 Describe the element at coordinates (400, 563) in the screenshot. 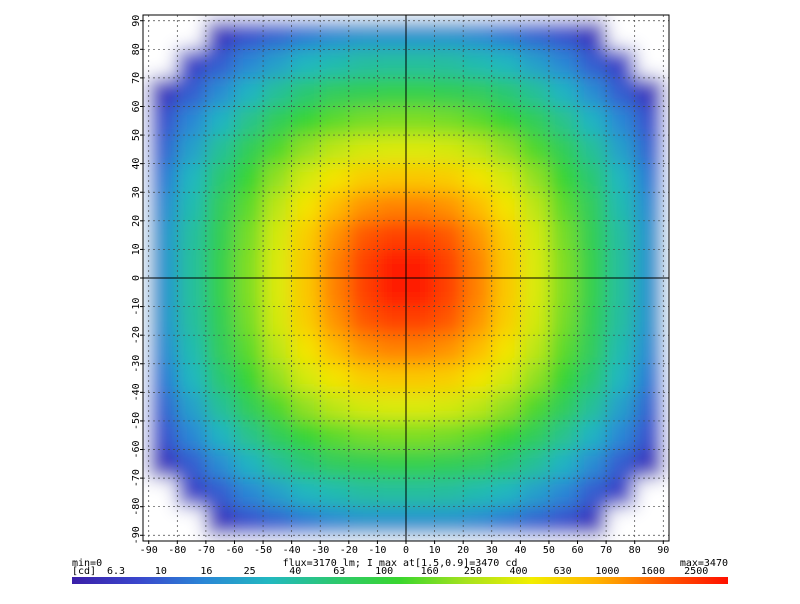

I see `footer: flux=3170 lm; I max at[1.5,0.9]=3470 cd` at that location.